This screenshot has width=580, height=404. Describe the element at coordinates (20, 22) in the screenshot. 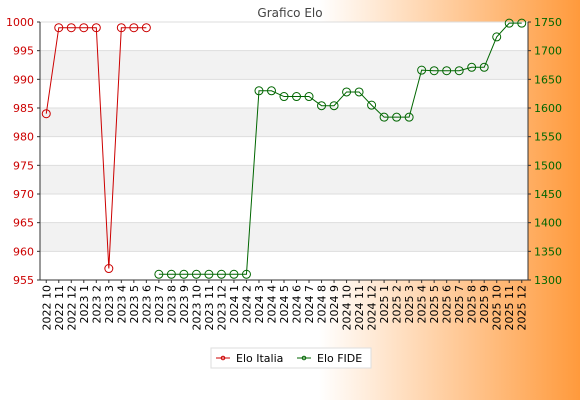

I see `y-left-tick-label: 1000` at that location.